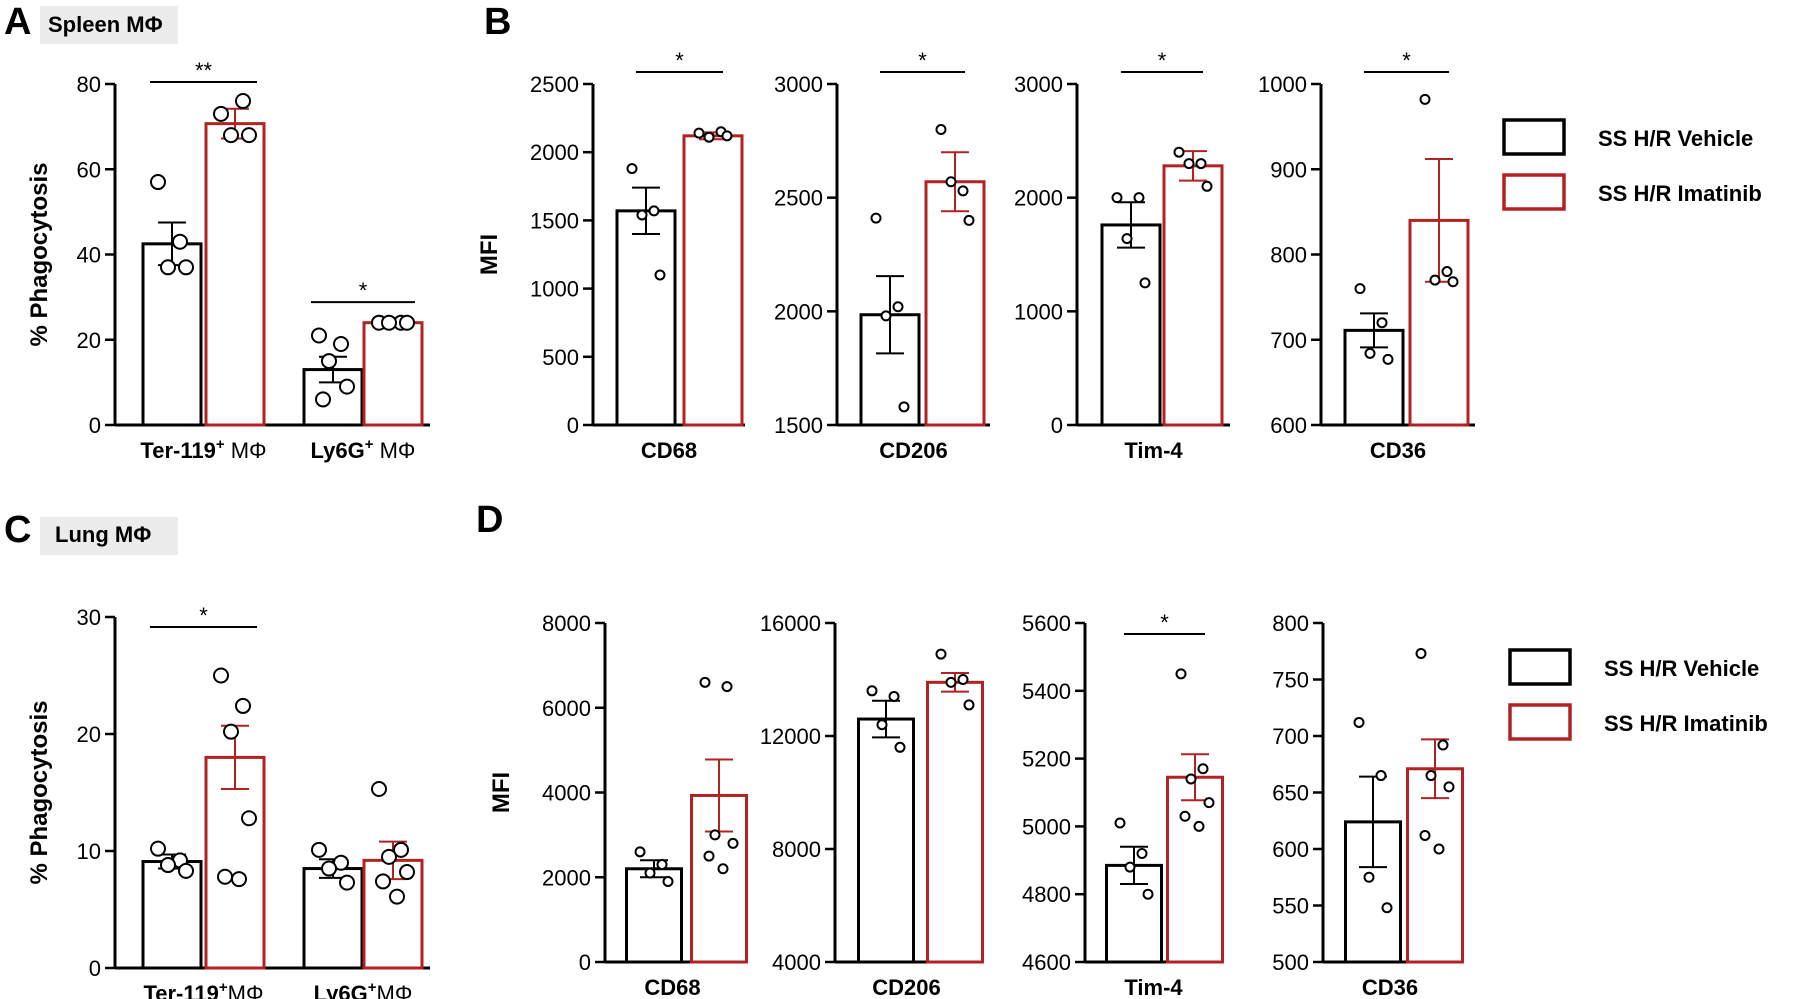 The height and width of the screenshot is (999, 1800). Describe the element at coordinates (89, 851) in the screenshot. I see `y-tick-label: 10` at that location.